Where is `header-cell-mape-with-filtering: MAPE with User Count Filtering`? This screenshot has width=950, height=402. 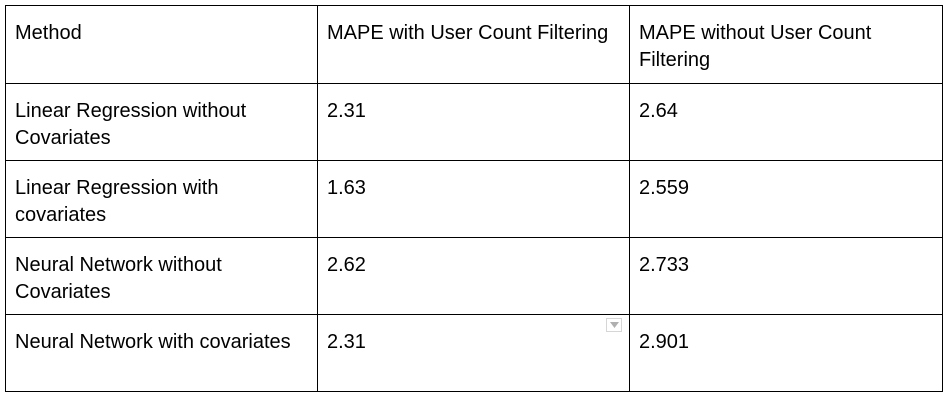 header-cell-mape-with-filtering: MAPE with User Count Filtering is located at coordinates (473, 44).